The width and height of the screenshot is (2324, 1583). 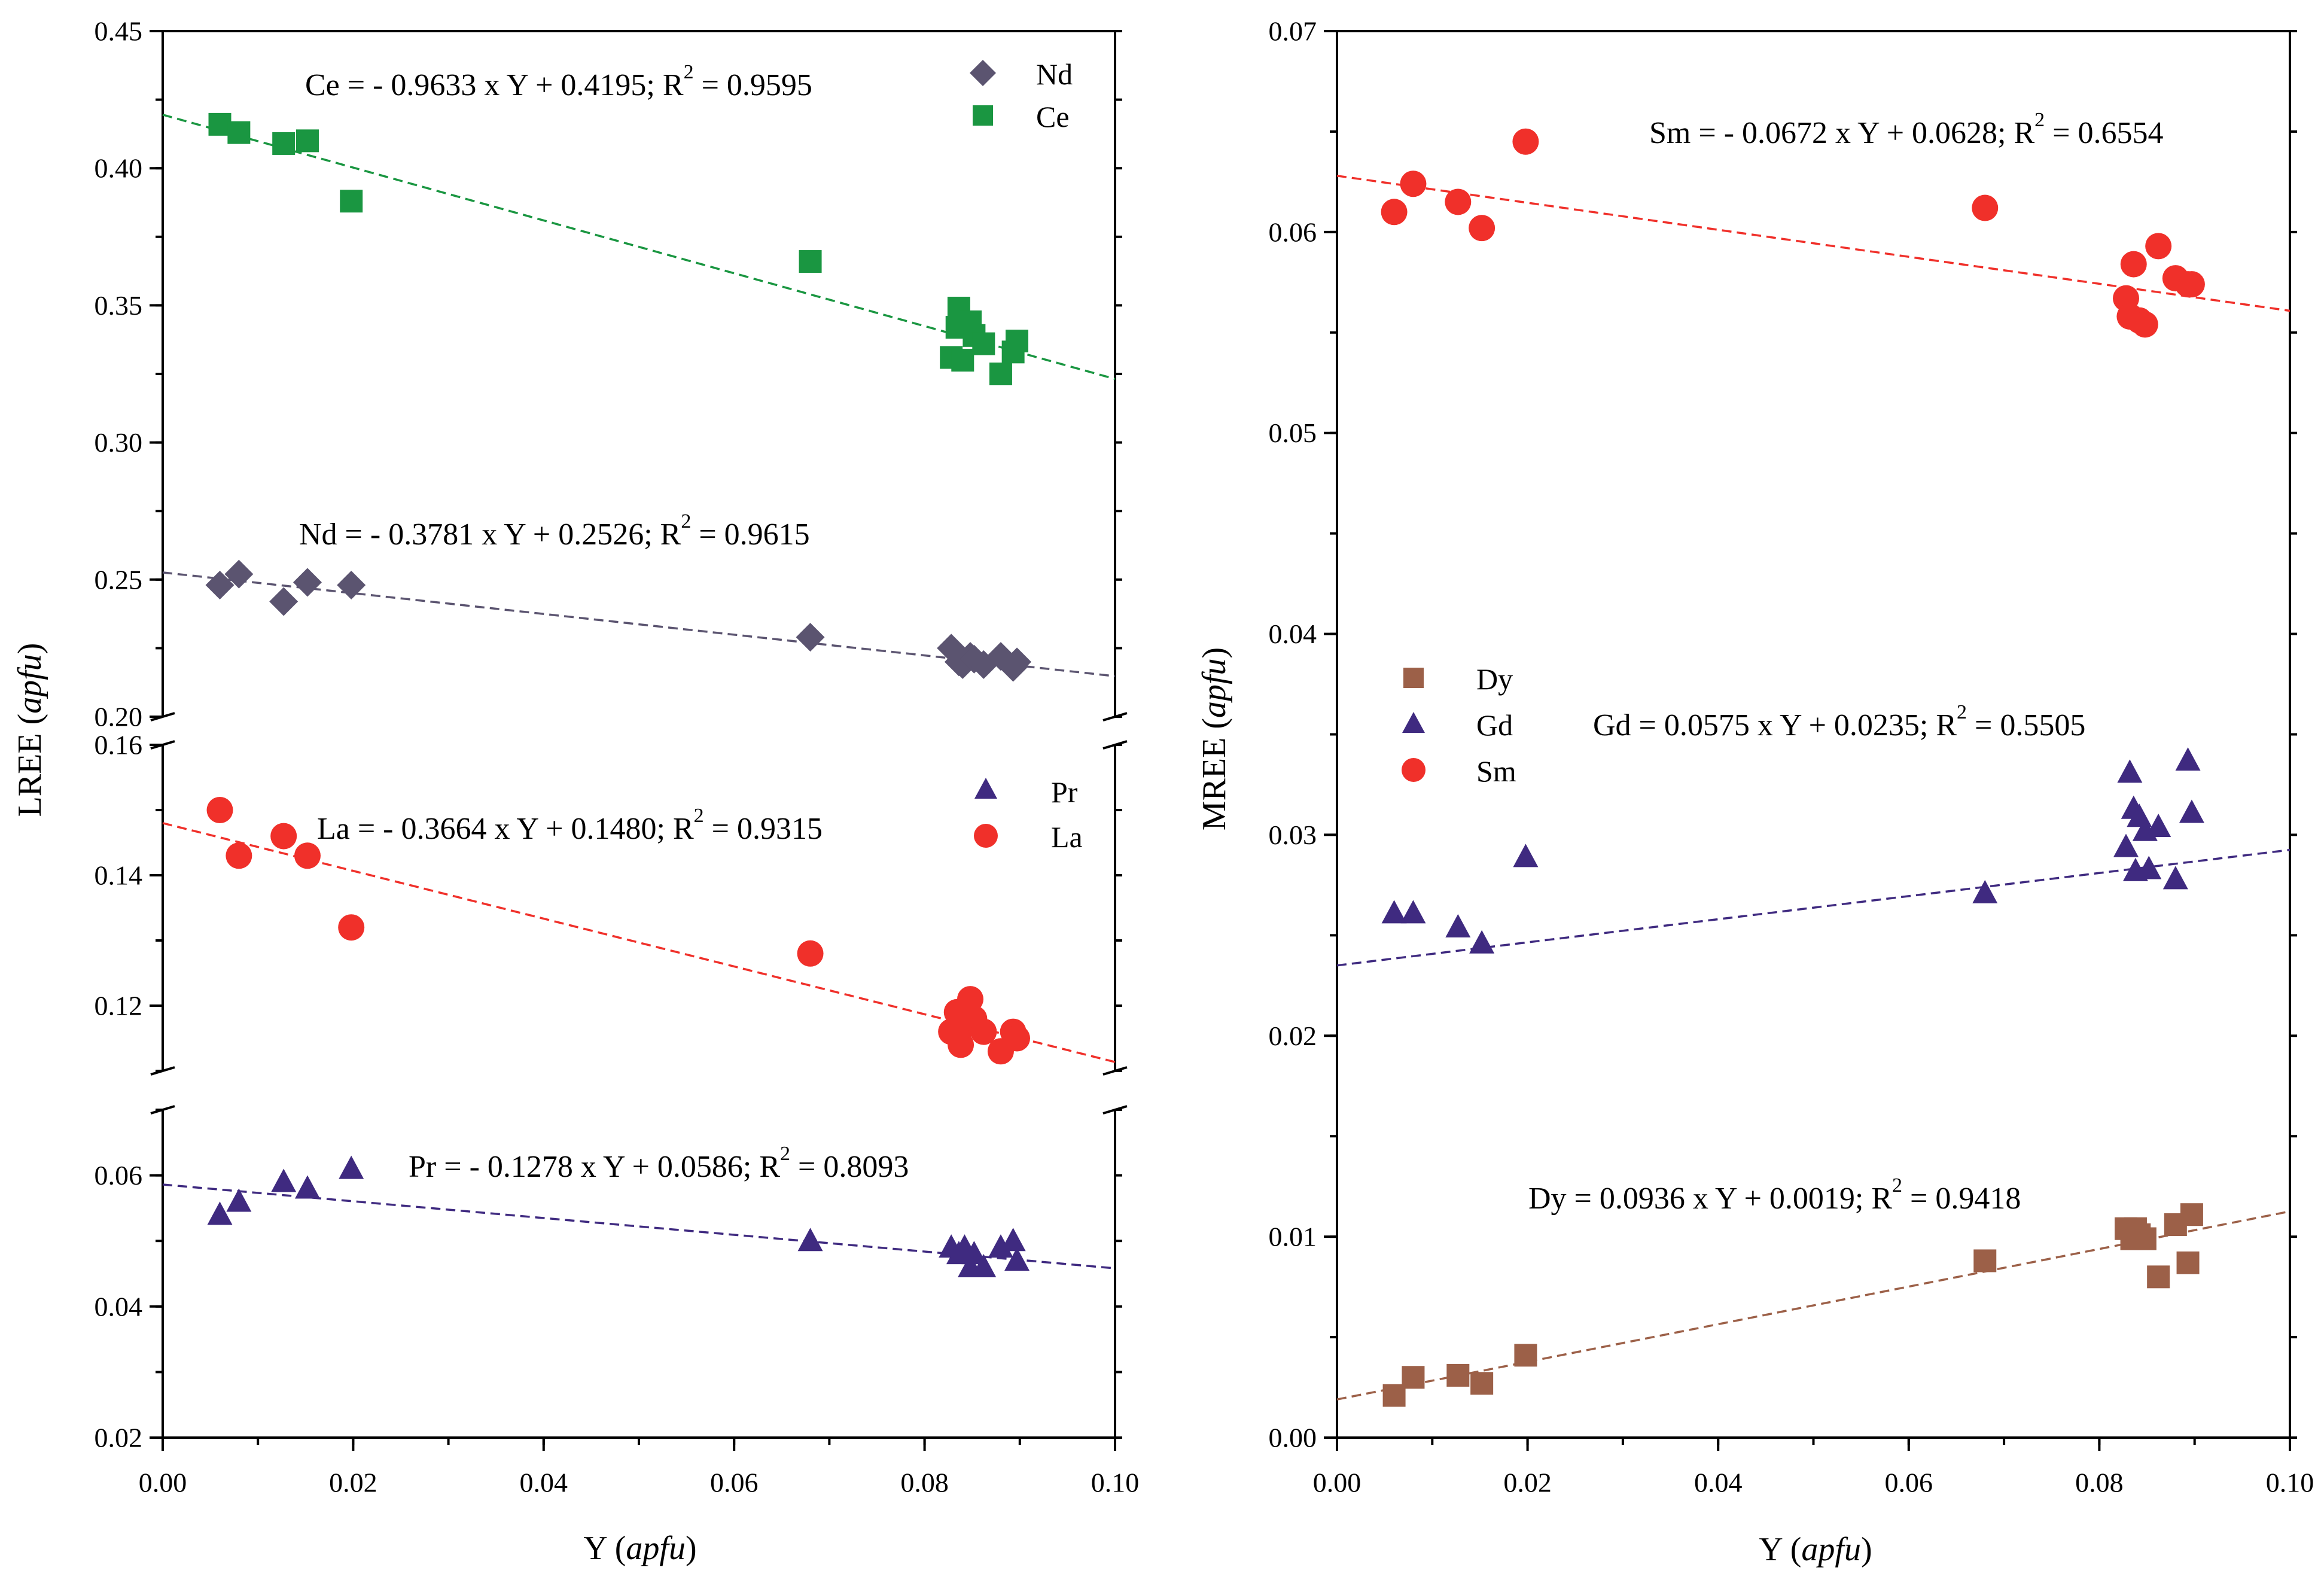 I want to click on y-tick-label: 0.04, so click(x=119, y=1307).